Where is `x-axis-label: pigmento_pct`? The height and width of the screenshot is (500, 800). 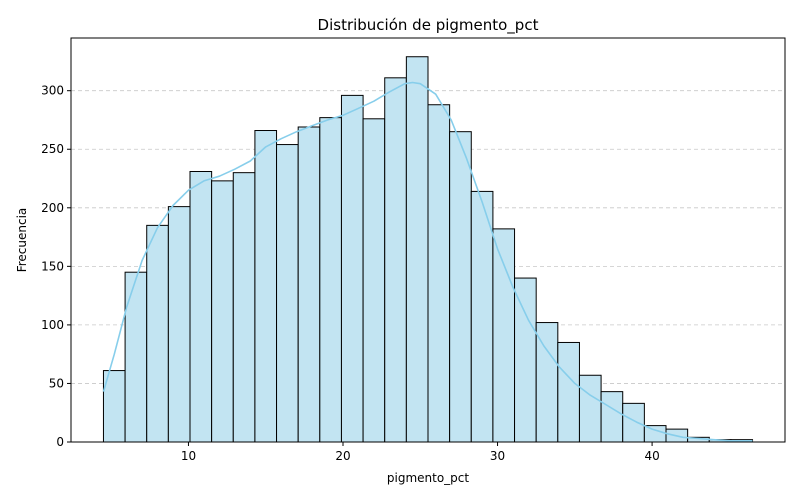
x-axis-label: pigmento_pct is located at coordinates (428, 478).